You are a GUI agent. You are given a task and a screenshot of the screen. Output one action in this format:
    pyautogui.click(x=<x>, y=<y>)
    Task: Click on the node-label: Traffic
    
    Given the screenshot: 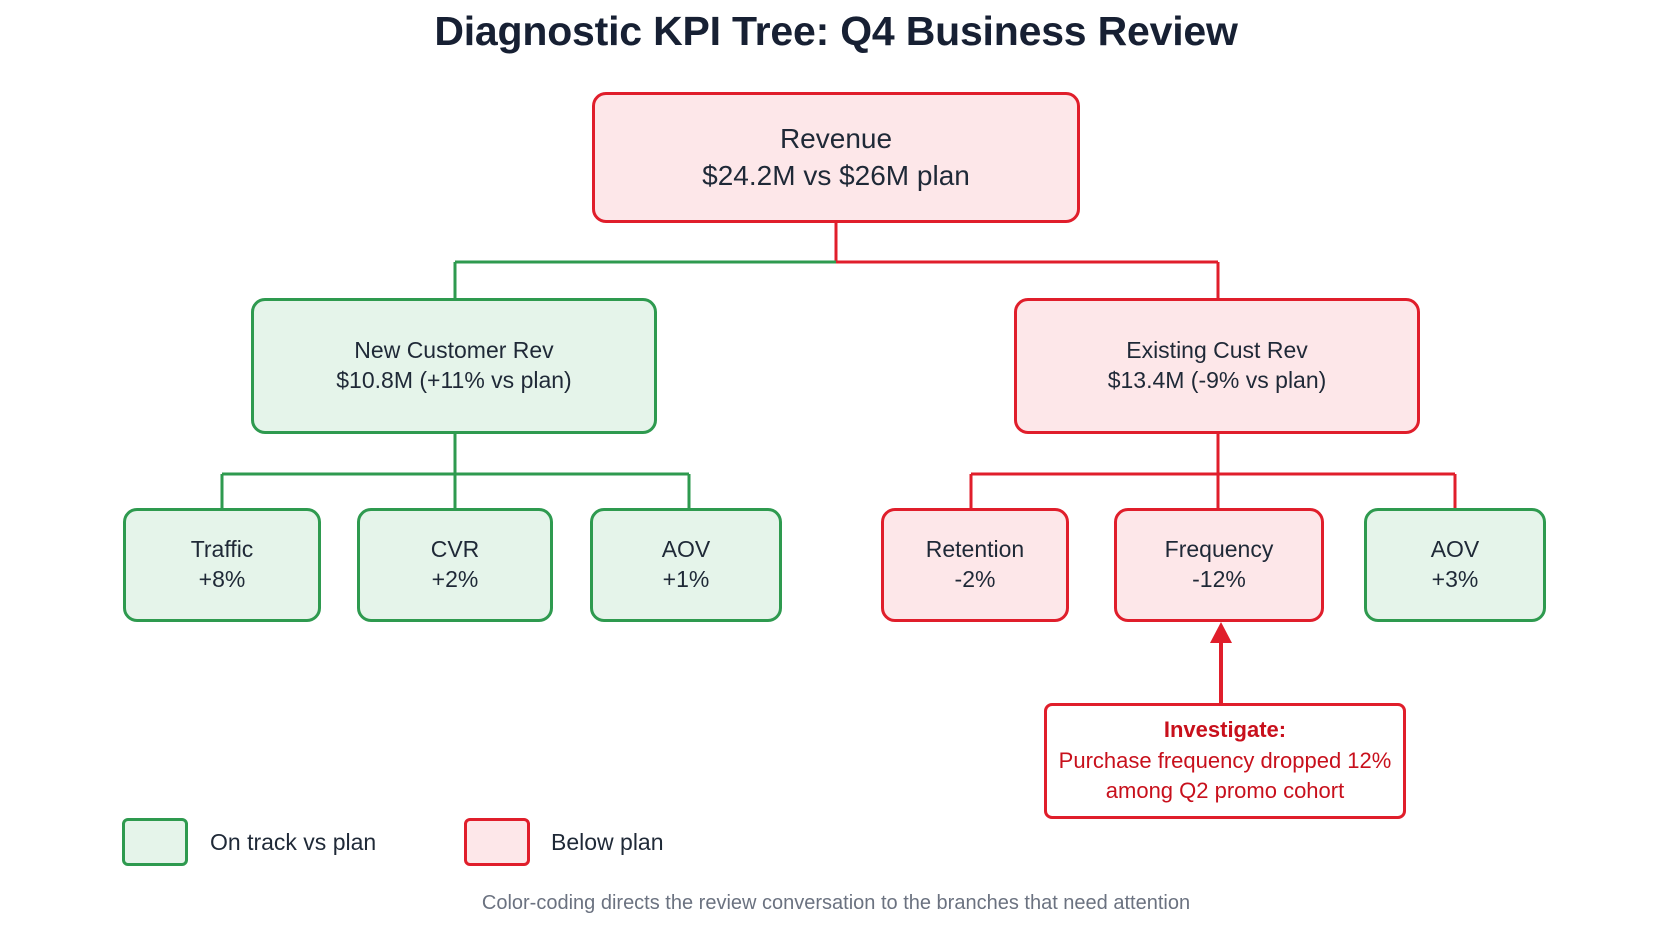 What is the action you would take?
    pyautogui.click(x=222, y=549)
    